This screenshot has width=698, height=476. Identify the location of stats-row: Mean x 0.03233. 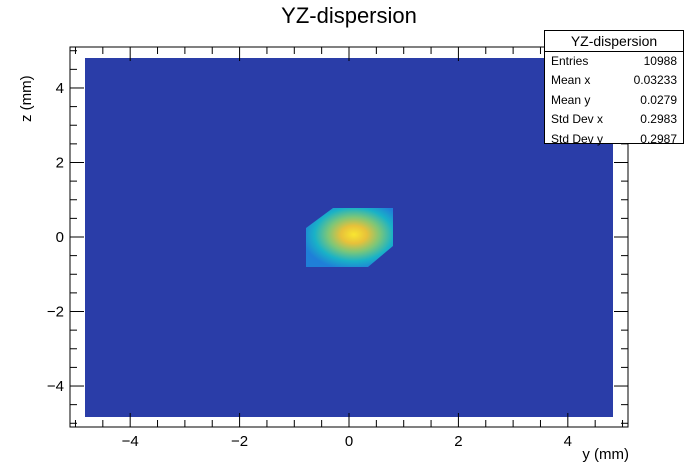
(614, 80).